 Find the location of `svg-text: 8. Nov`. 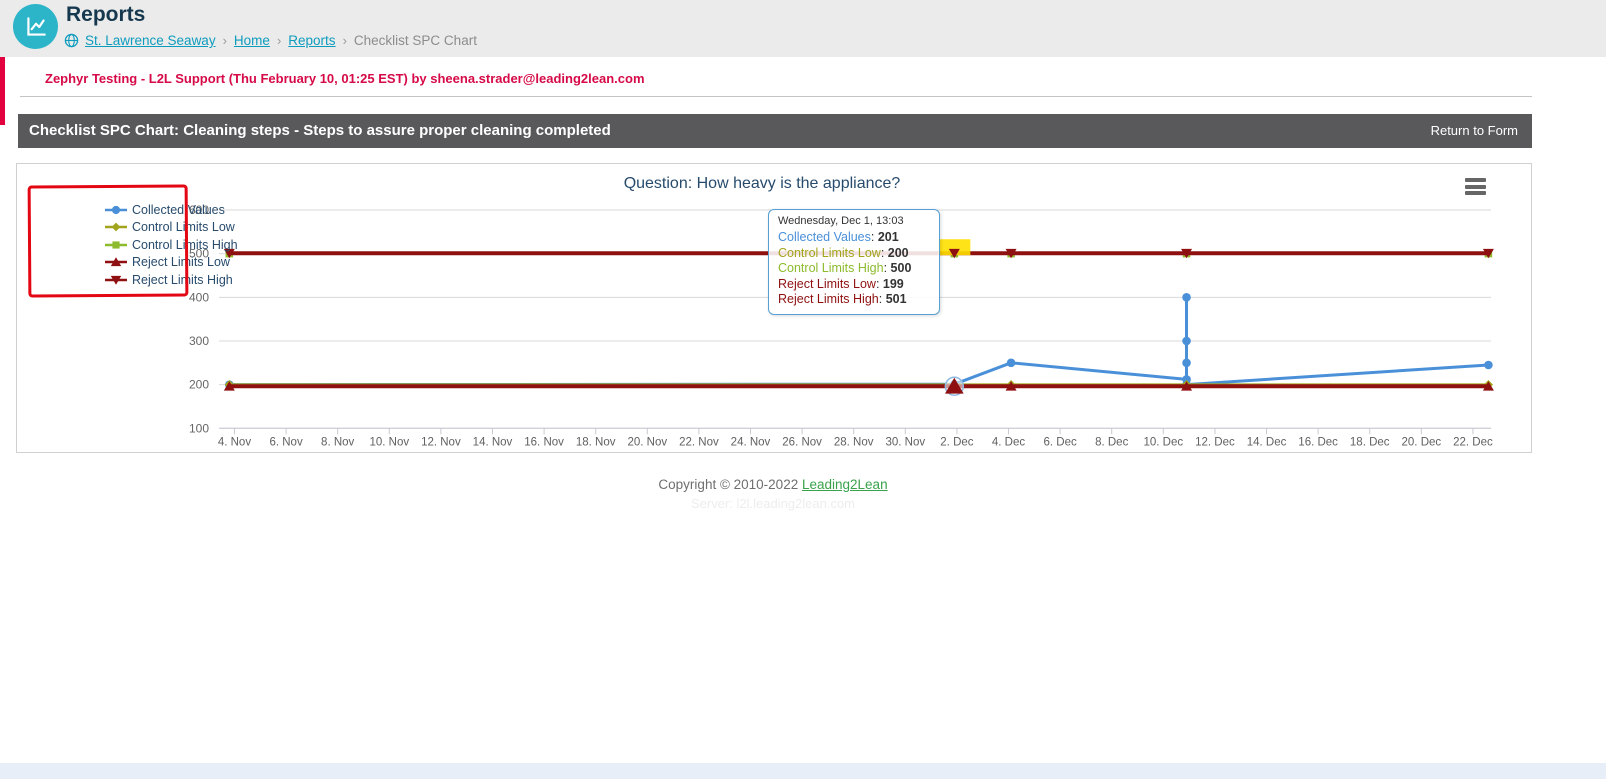

svg-text: 8. Nov is located at coordinates (337, 442).